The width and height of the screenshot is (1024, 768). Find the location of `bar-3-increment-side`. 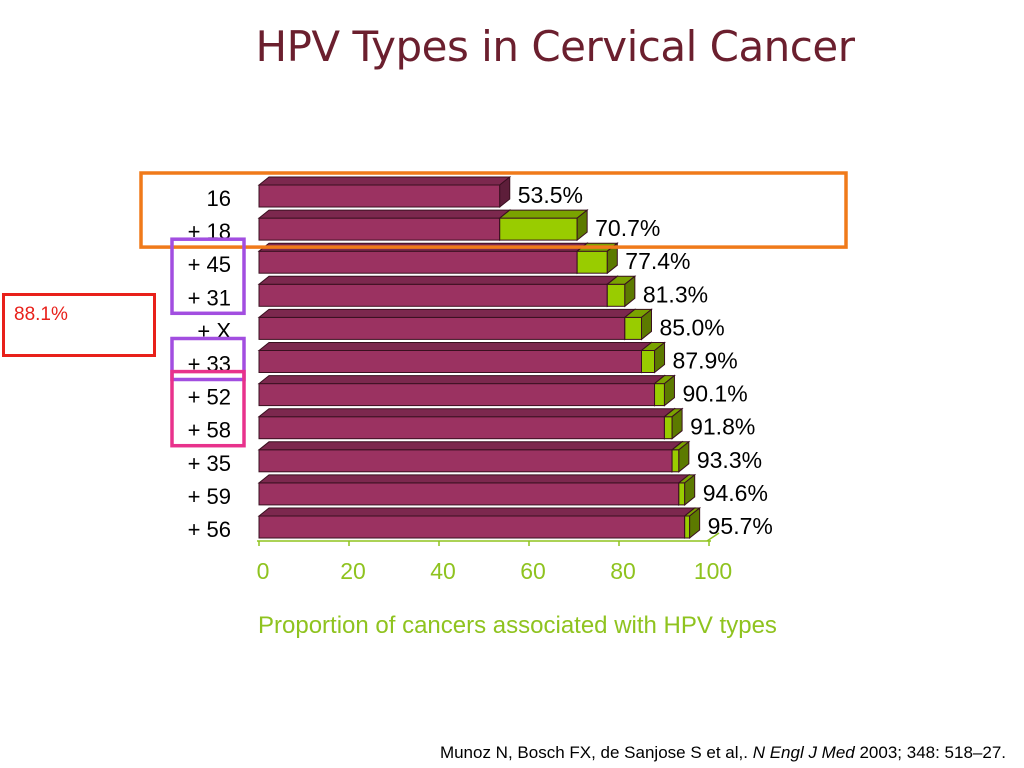

bar-3-increment-side is located at coordinates (630, 291).